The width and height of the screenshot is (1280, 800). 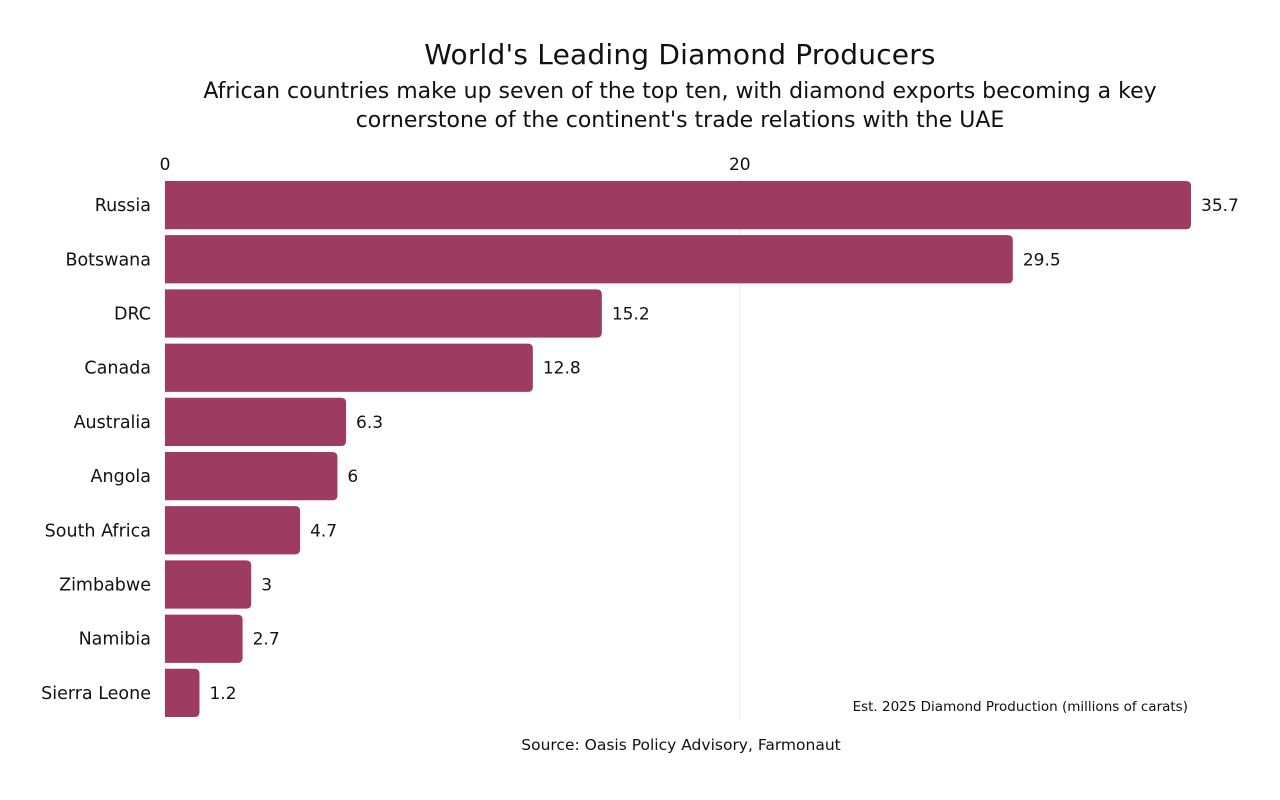 I want to click on category-label: Sierra Leone, so click(x=96, y=694).